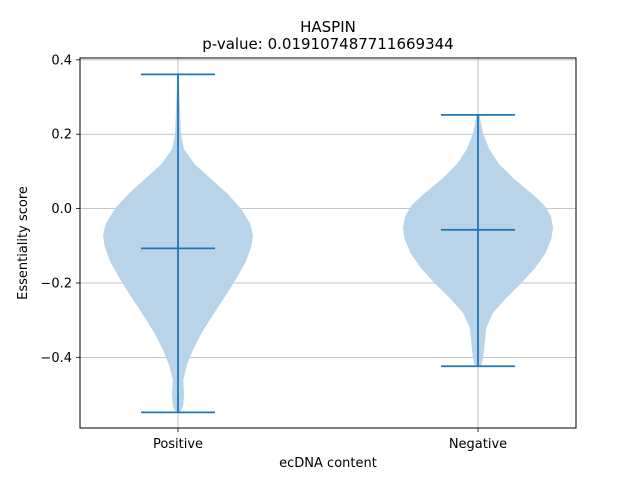  Describe the element at coordinates (328, 463) in the screenshot. I see `x-axis-label: ecDNA content` at that location.